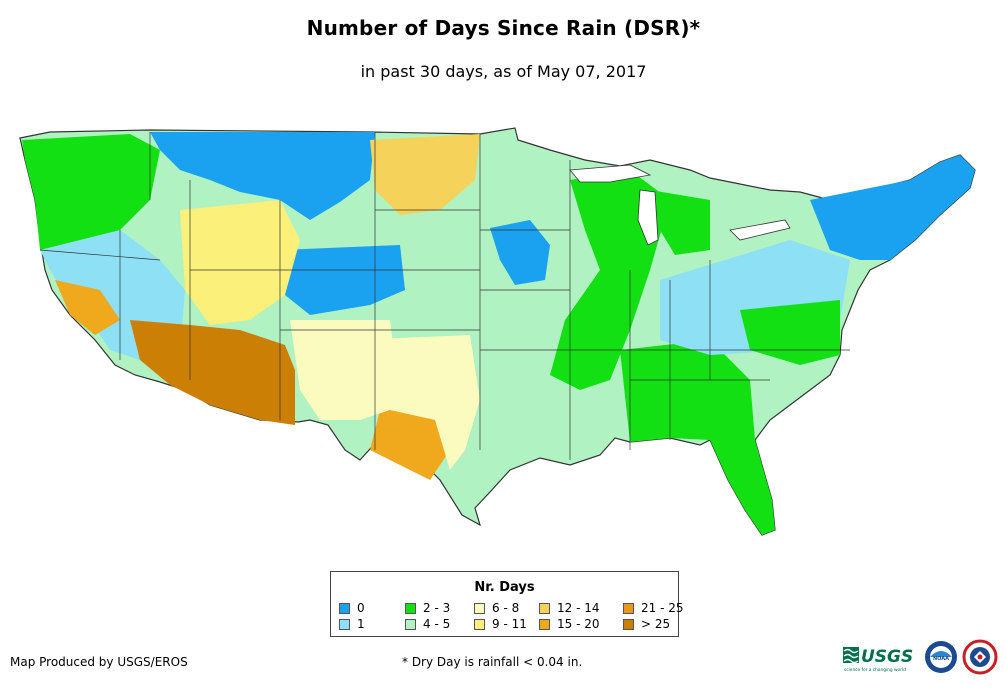 This screenshot has width=1007, height=691. Describe the element at coordinates (262, 176) in the screenshot. I see `region-northern-blue` at that location.